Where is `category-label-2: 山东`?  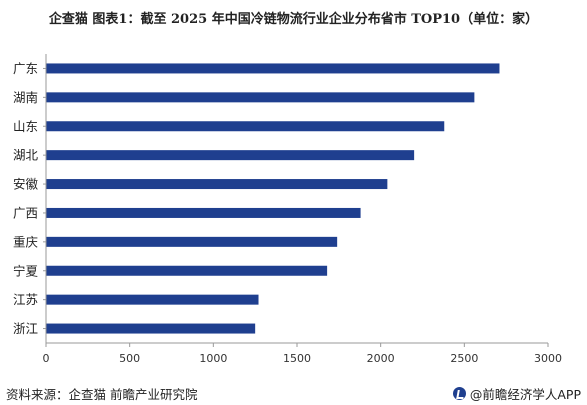
category-label-2: 山东 is located at coordinates (25, 126).